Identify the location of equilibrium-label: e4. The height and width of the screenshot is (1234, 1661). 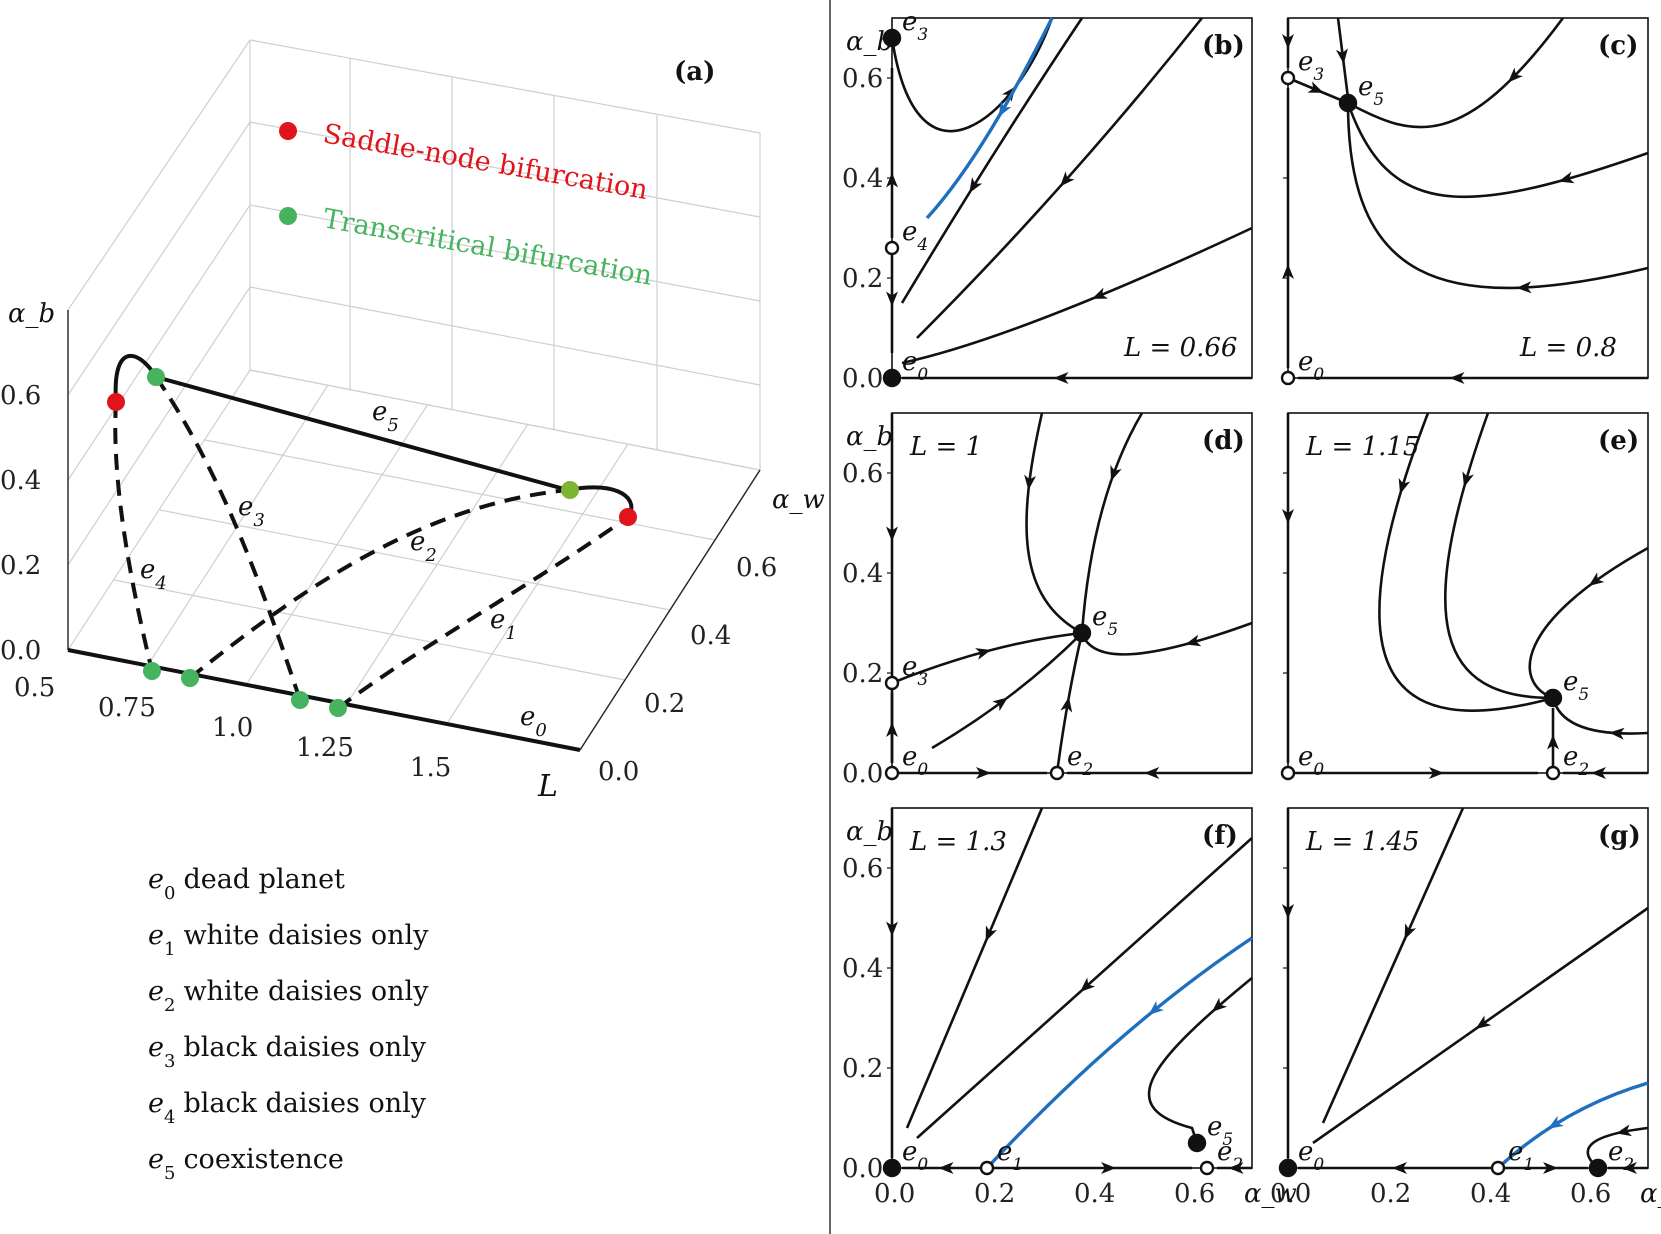
(915, 236).